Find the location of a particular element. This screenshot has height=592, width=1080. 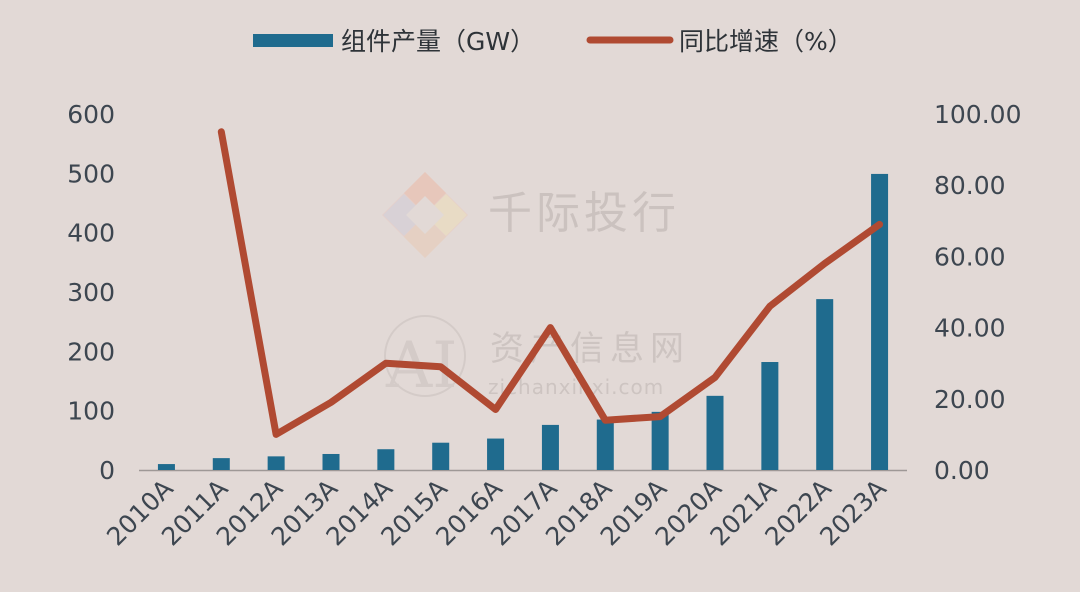

y-right-tick-label: 40.00 is located at coordinates (970, 328).